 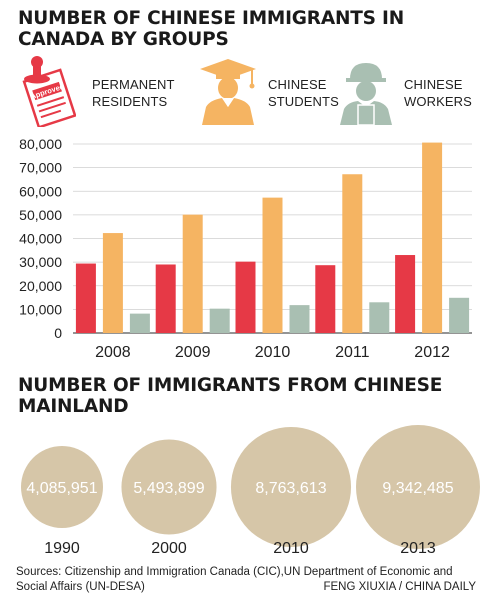 I want to click on approved-stamp-icon: Approved, so click(x=49, y=91).